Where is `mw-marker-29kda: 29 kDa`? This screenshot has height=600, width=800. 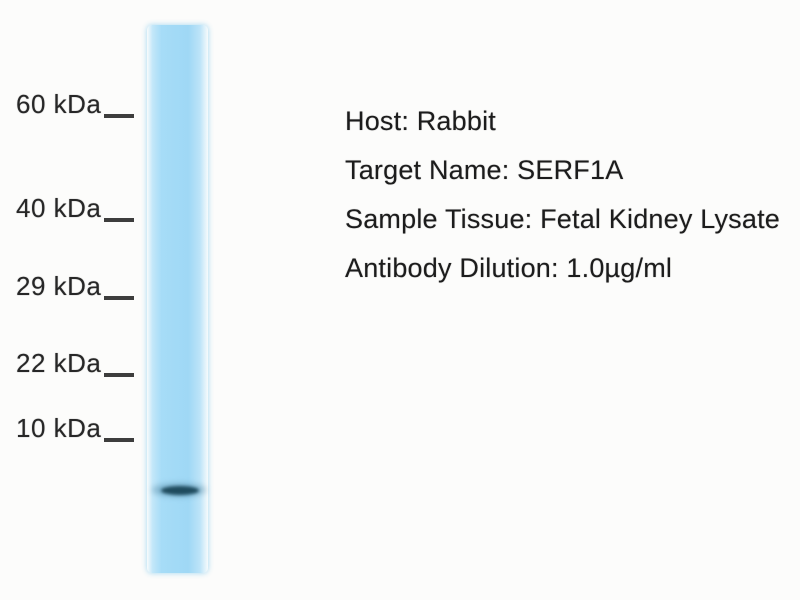 mw-marker-29kda: 29 kDa is located at coordinates (75, 286).